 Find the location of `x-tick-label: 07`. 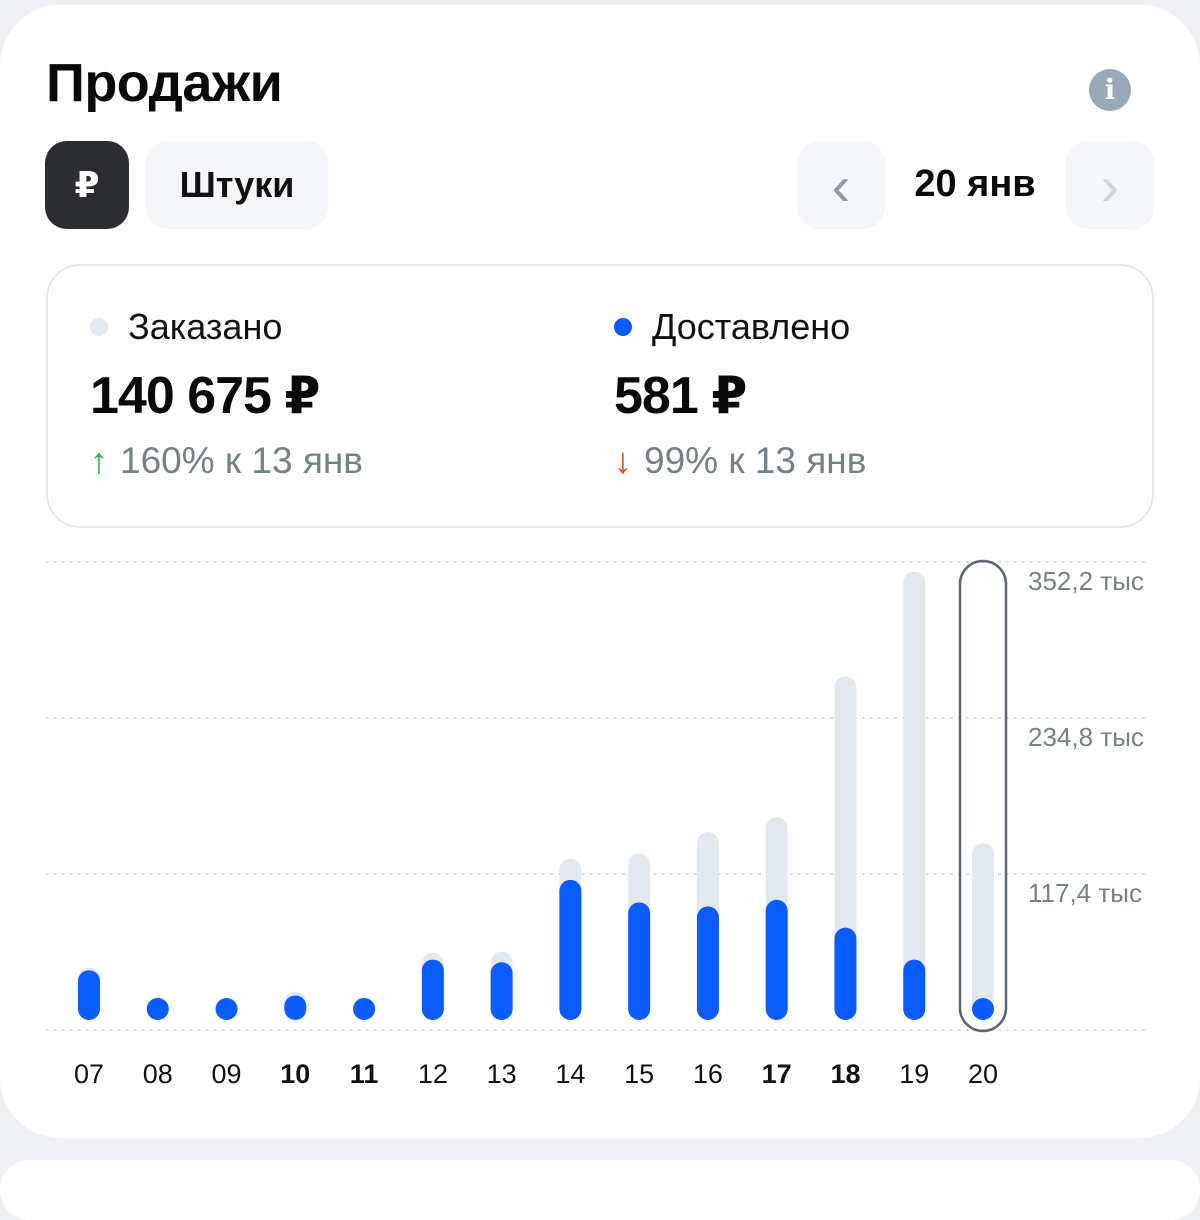

x-tick-label: 07 is located at coordinates (89, 1074).